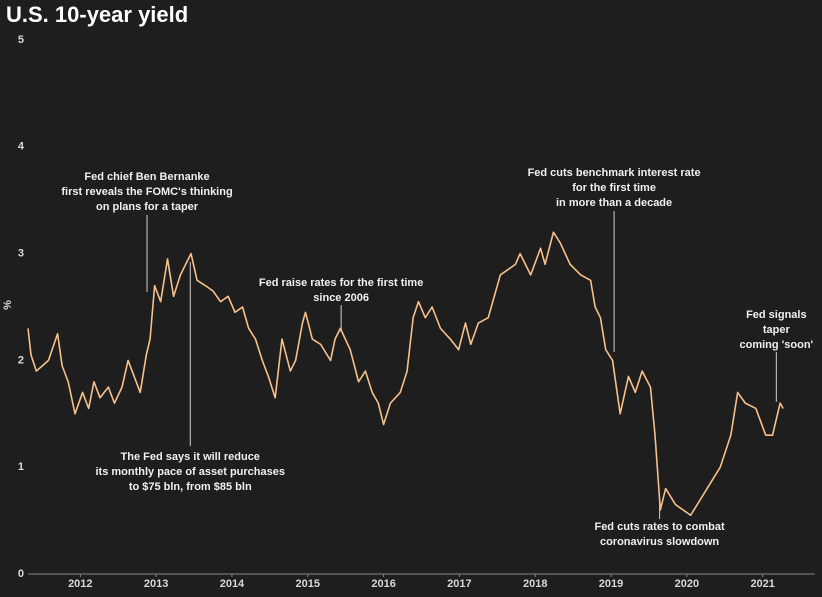  What do you see at coordinates (147, 207) in the screenshot?
I see `annotation-text: on plans for a taper` at bounding box center [147, 207].